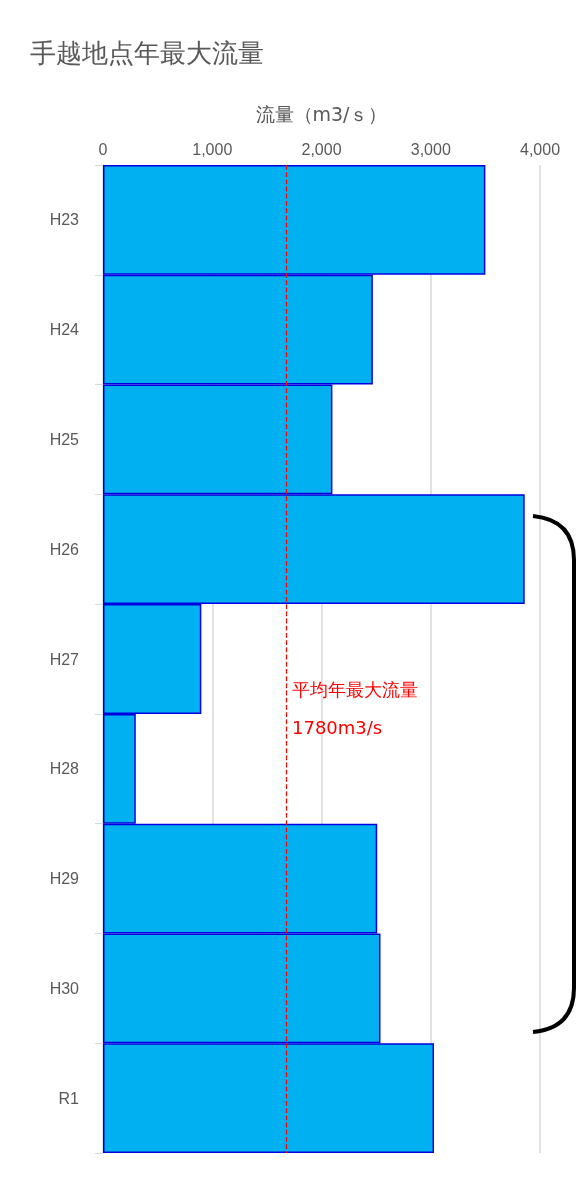 The image size is (576, 1199). What do you see at coordinates (321, 113) in the screenshot?
I see `x-axis-title: 流量（m3/ｓ）` at bounding box center [321, 113].